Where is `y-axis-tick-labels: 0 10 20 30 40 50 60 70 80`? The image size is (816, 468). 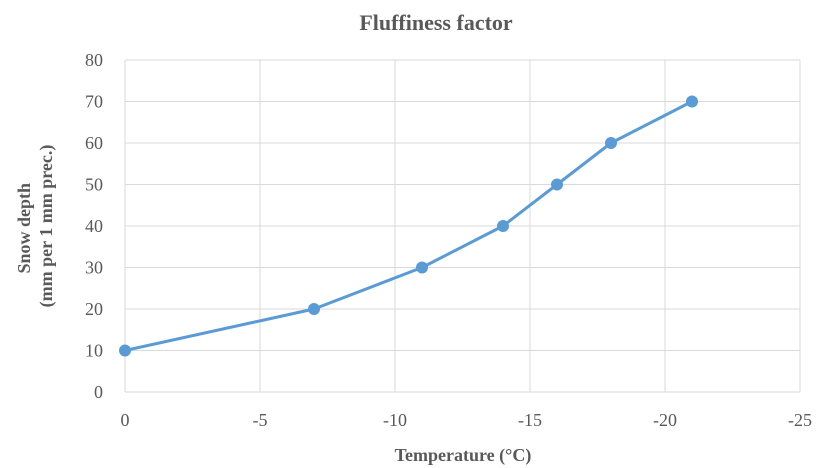 y-axis-tick-labels: 0 10 20 30 40 50 60 70 80 is located at coordinates (94, 226).